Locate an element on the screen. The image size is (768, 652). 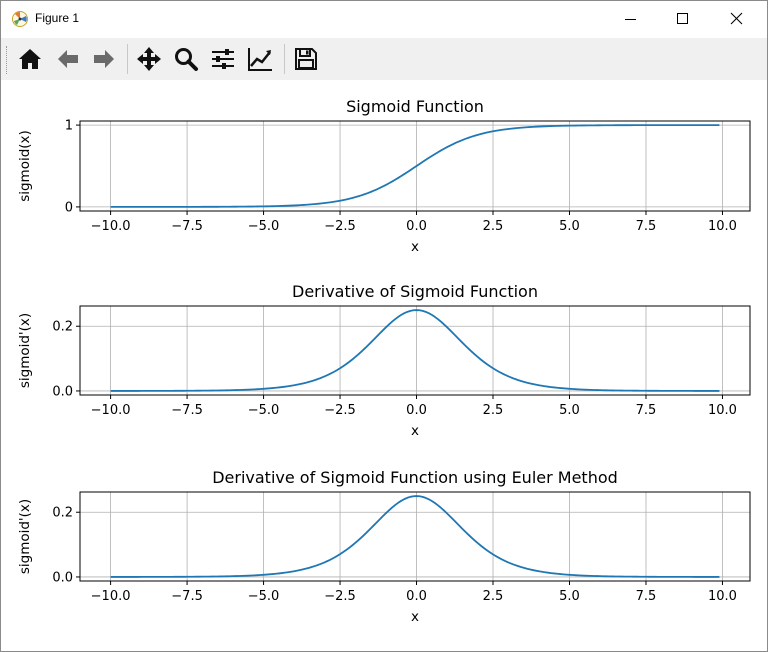
maximize-icon is located at coordinates (682, 18).